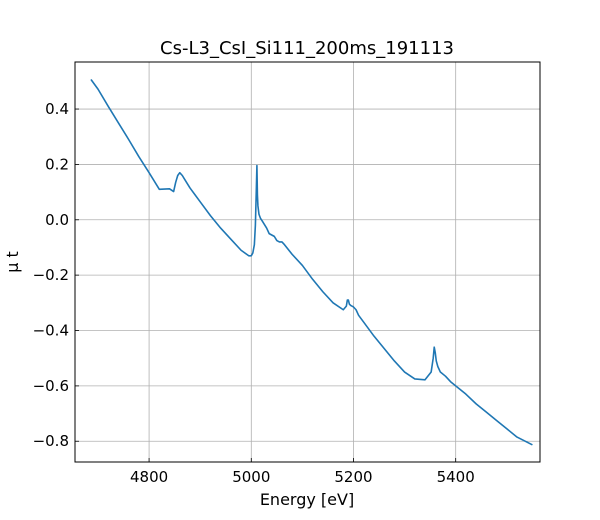 Image resolution: width=600 pixels, height=520 pixels. What do you see at coordinates (57, 109) in the screenshot?
I see `y-tick-label: 0.4` at bounding box center [57, 109].